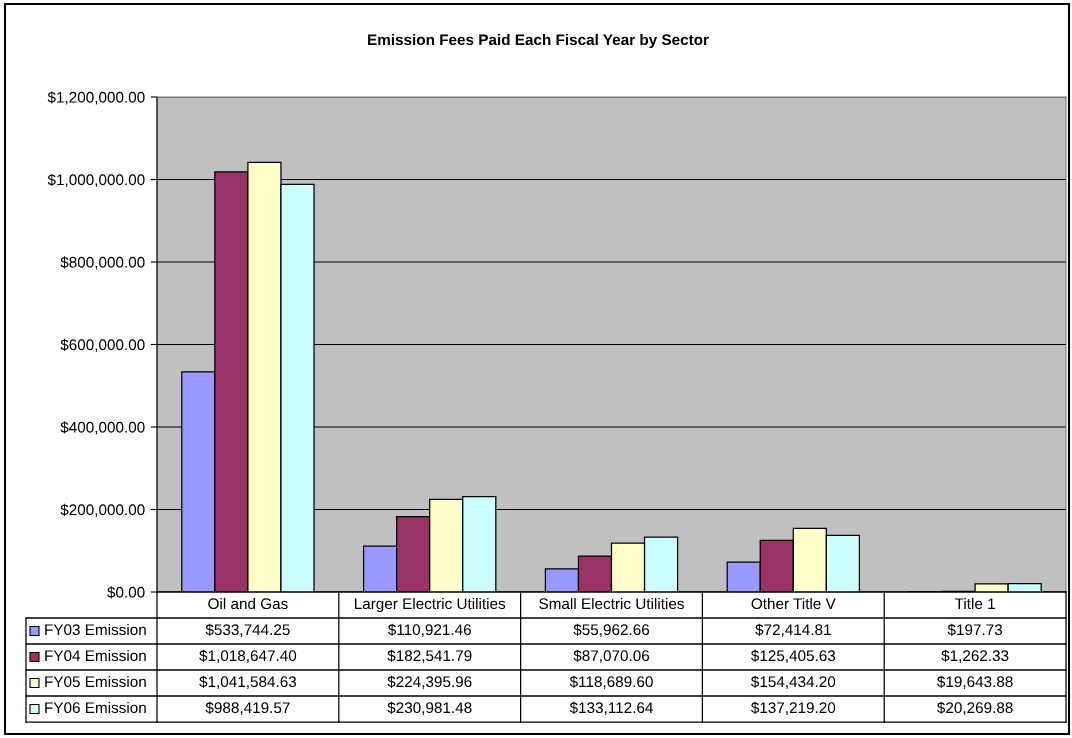  What do you see at coordinates (429, 656) in the screenshot?
I see `data-label: $182,541.79` at bounding box center [429, 656].